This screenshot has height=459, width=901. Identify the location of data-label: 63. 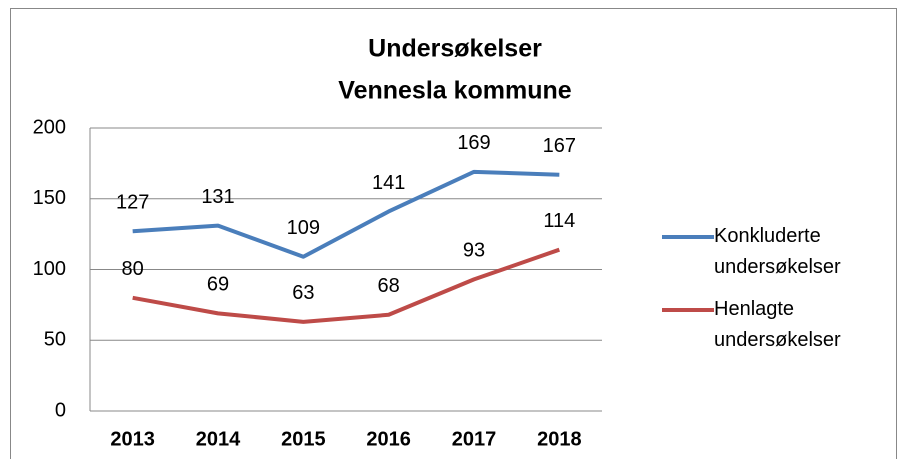
(303, 293).